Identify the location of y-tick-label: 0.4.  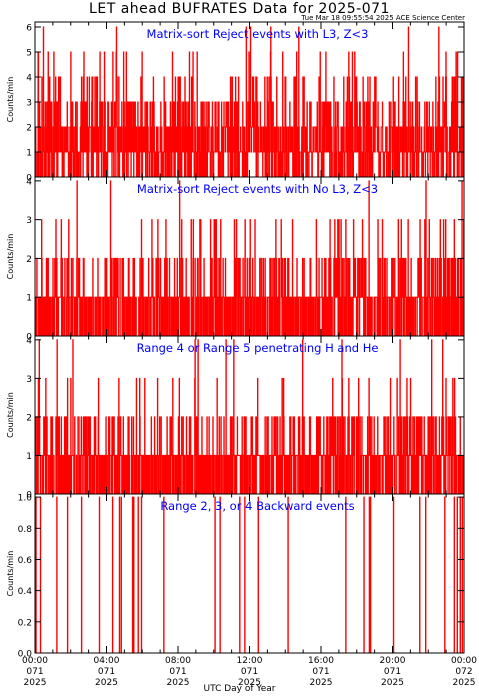
(25, 592).